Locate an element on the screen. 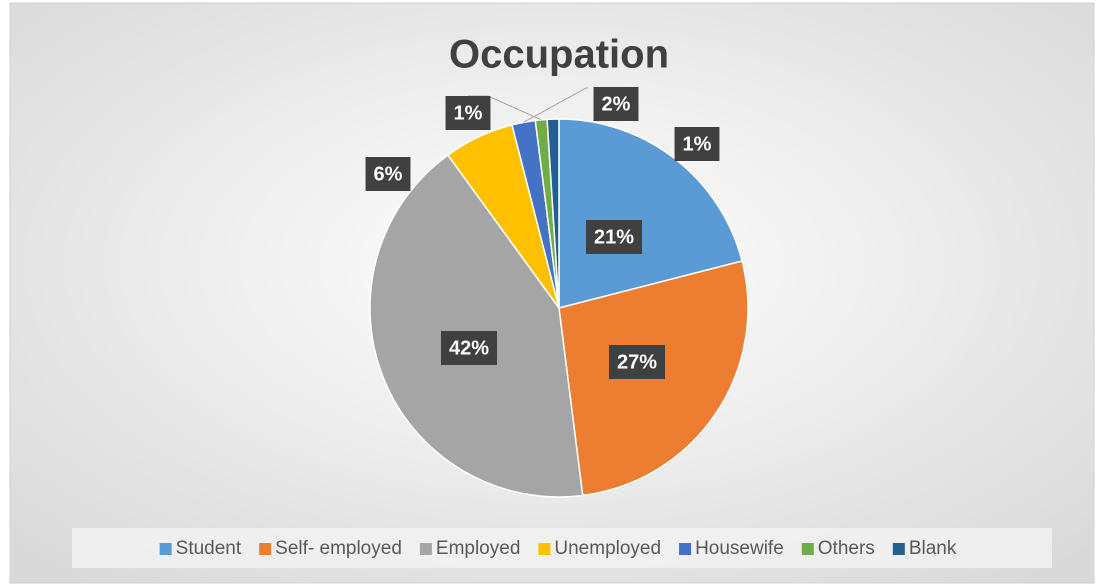  legend-label: Self- employed is located at coordinates (338, 548).